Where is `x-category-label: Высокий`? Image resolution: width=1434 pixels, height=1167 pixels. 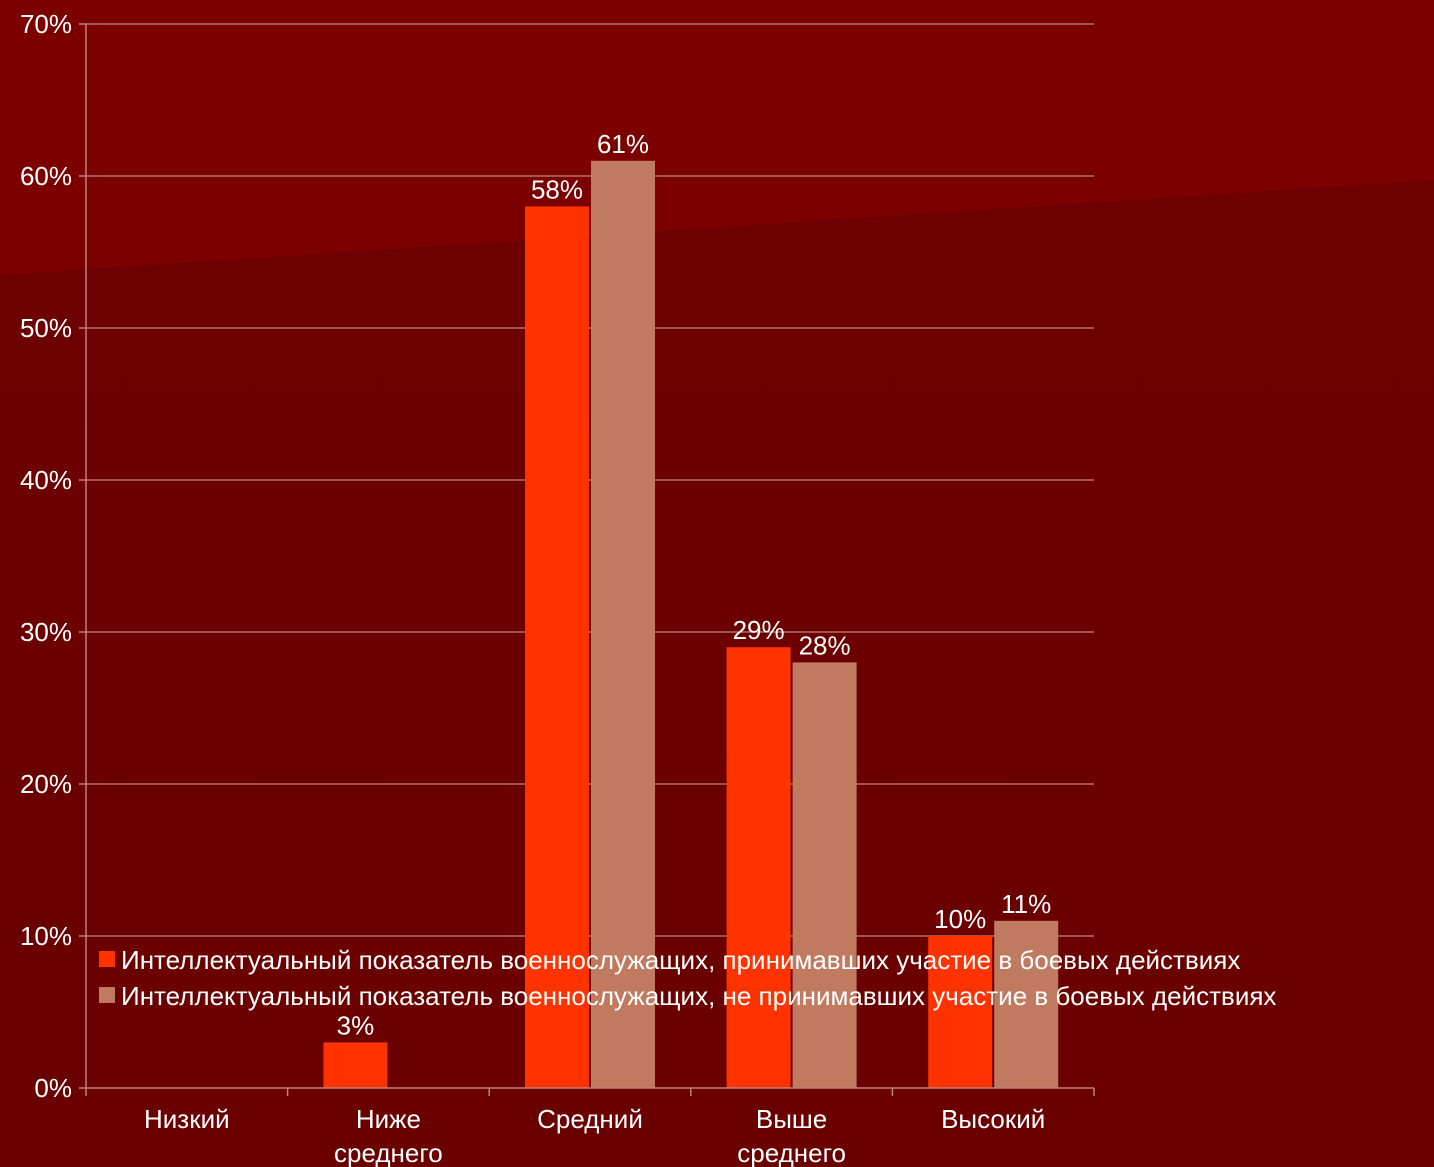 x-category-label: Высокий is located at coordinates (993, 1119).